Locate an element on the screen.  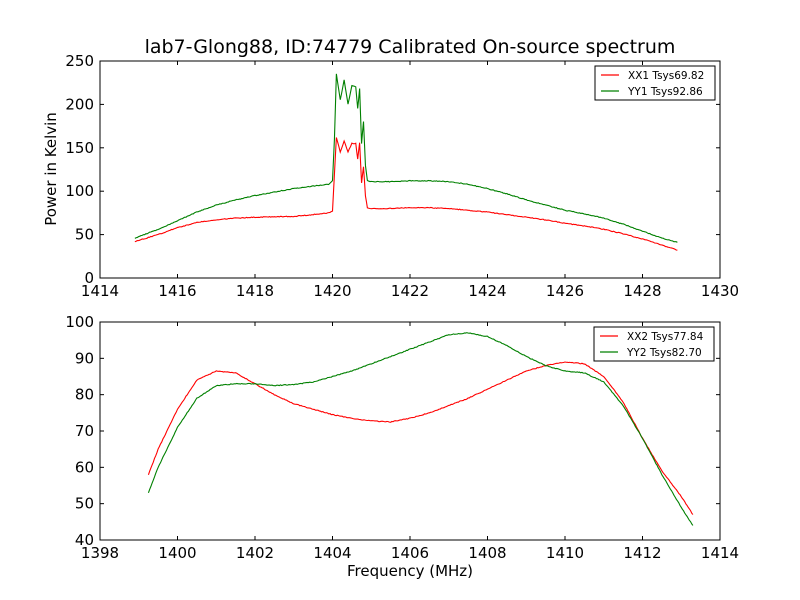
y-tick-label: 60 is located at coordinates (84, 467).